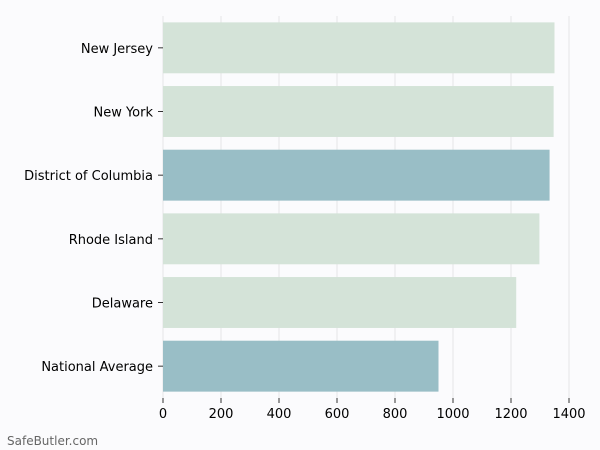 This screenshot has width=600, height=450. I want to click on bar-new-jersey, so click(359, 48).